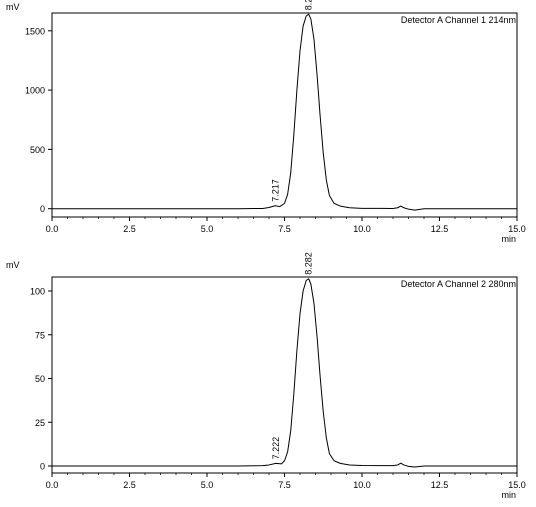  What do you see at coordinates (458, 284) in the screenshot?
I see `detector-title: Detector A Channel 2 280nm` at bounding box center [458, 284].